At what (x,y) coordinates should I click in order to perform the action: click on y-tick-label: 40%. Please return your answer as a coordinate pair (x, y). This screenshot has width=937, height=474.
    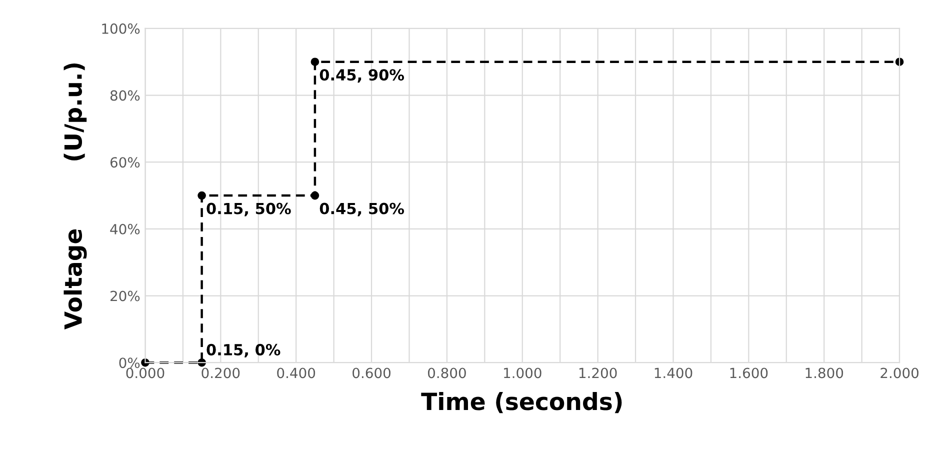
    Looking at the image, I should click on (125, 229).